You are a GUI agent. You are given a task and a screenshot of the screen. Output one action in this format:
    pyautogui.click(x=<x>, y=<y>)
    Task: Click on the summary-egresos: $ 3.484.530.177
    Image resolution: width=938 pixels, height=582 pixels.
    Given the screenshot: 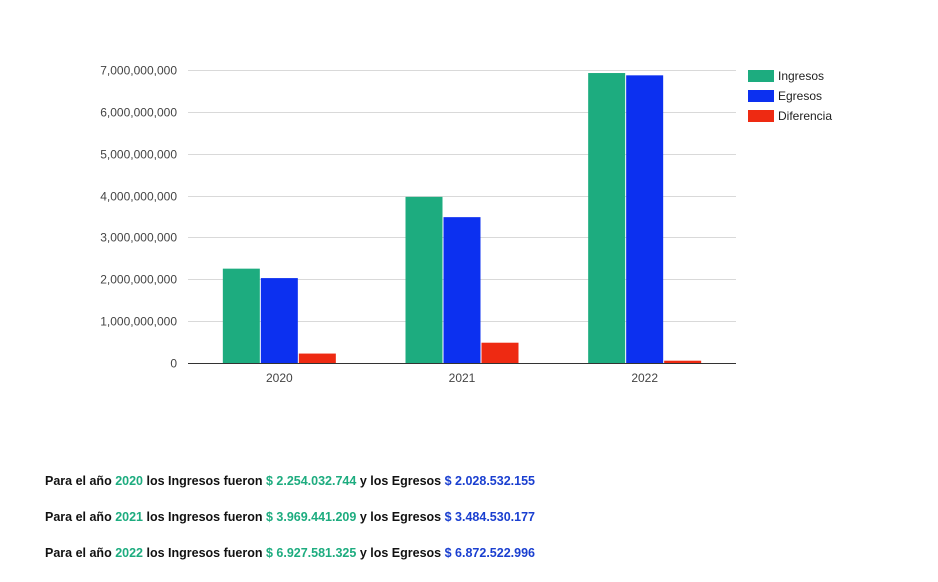 What is the action you would take?
    pyautogui.click(x=489, y=517)
    